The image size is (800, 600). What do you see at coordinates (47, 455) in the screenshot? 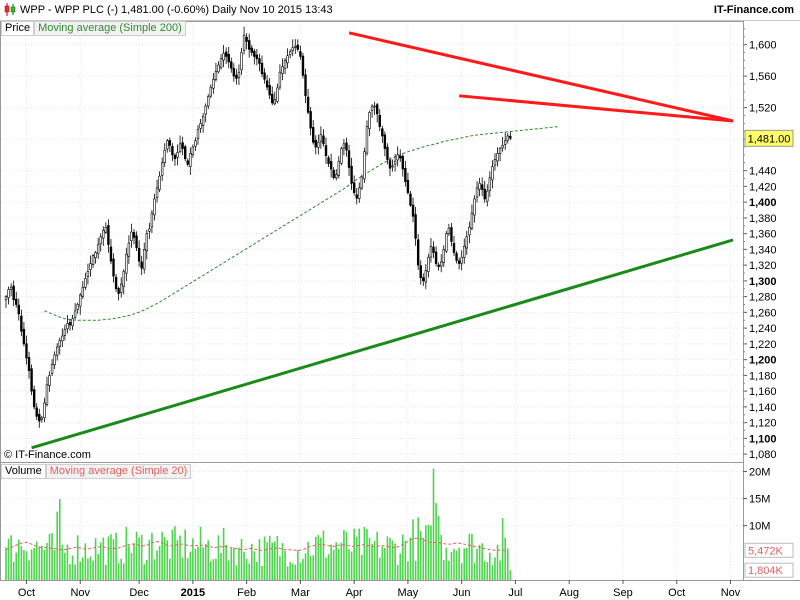
I see `copyright-label: © IT-Finance.com` at bounding box center [47, 455].